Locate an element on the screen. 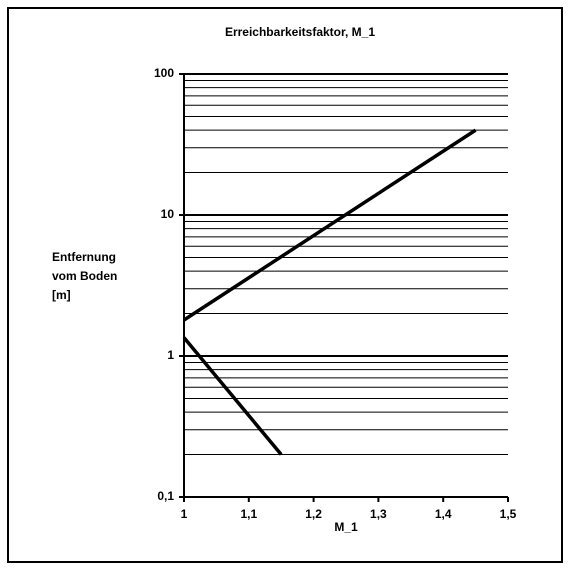 The image size is (570, 575). y-axis-label: vom Boden is located at coordinates (84, 276).